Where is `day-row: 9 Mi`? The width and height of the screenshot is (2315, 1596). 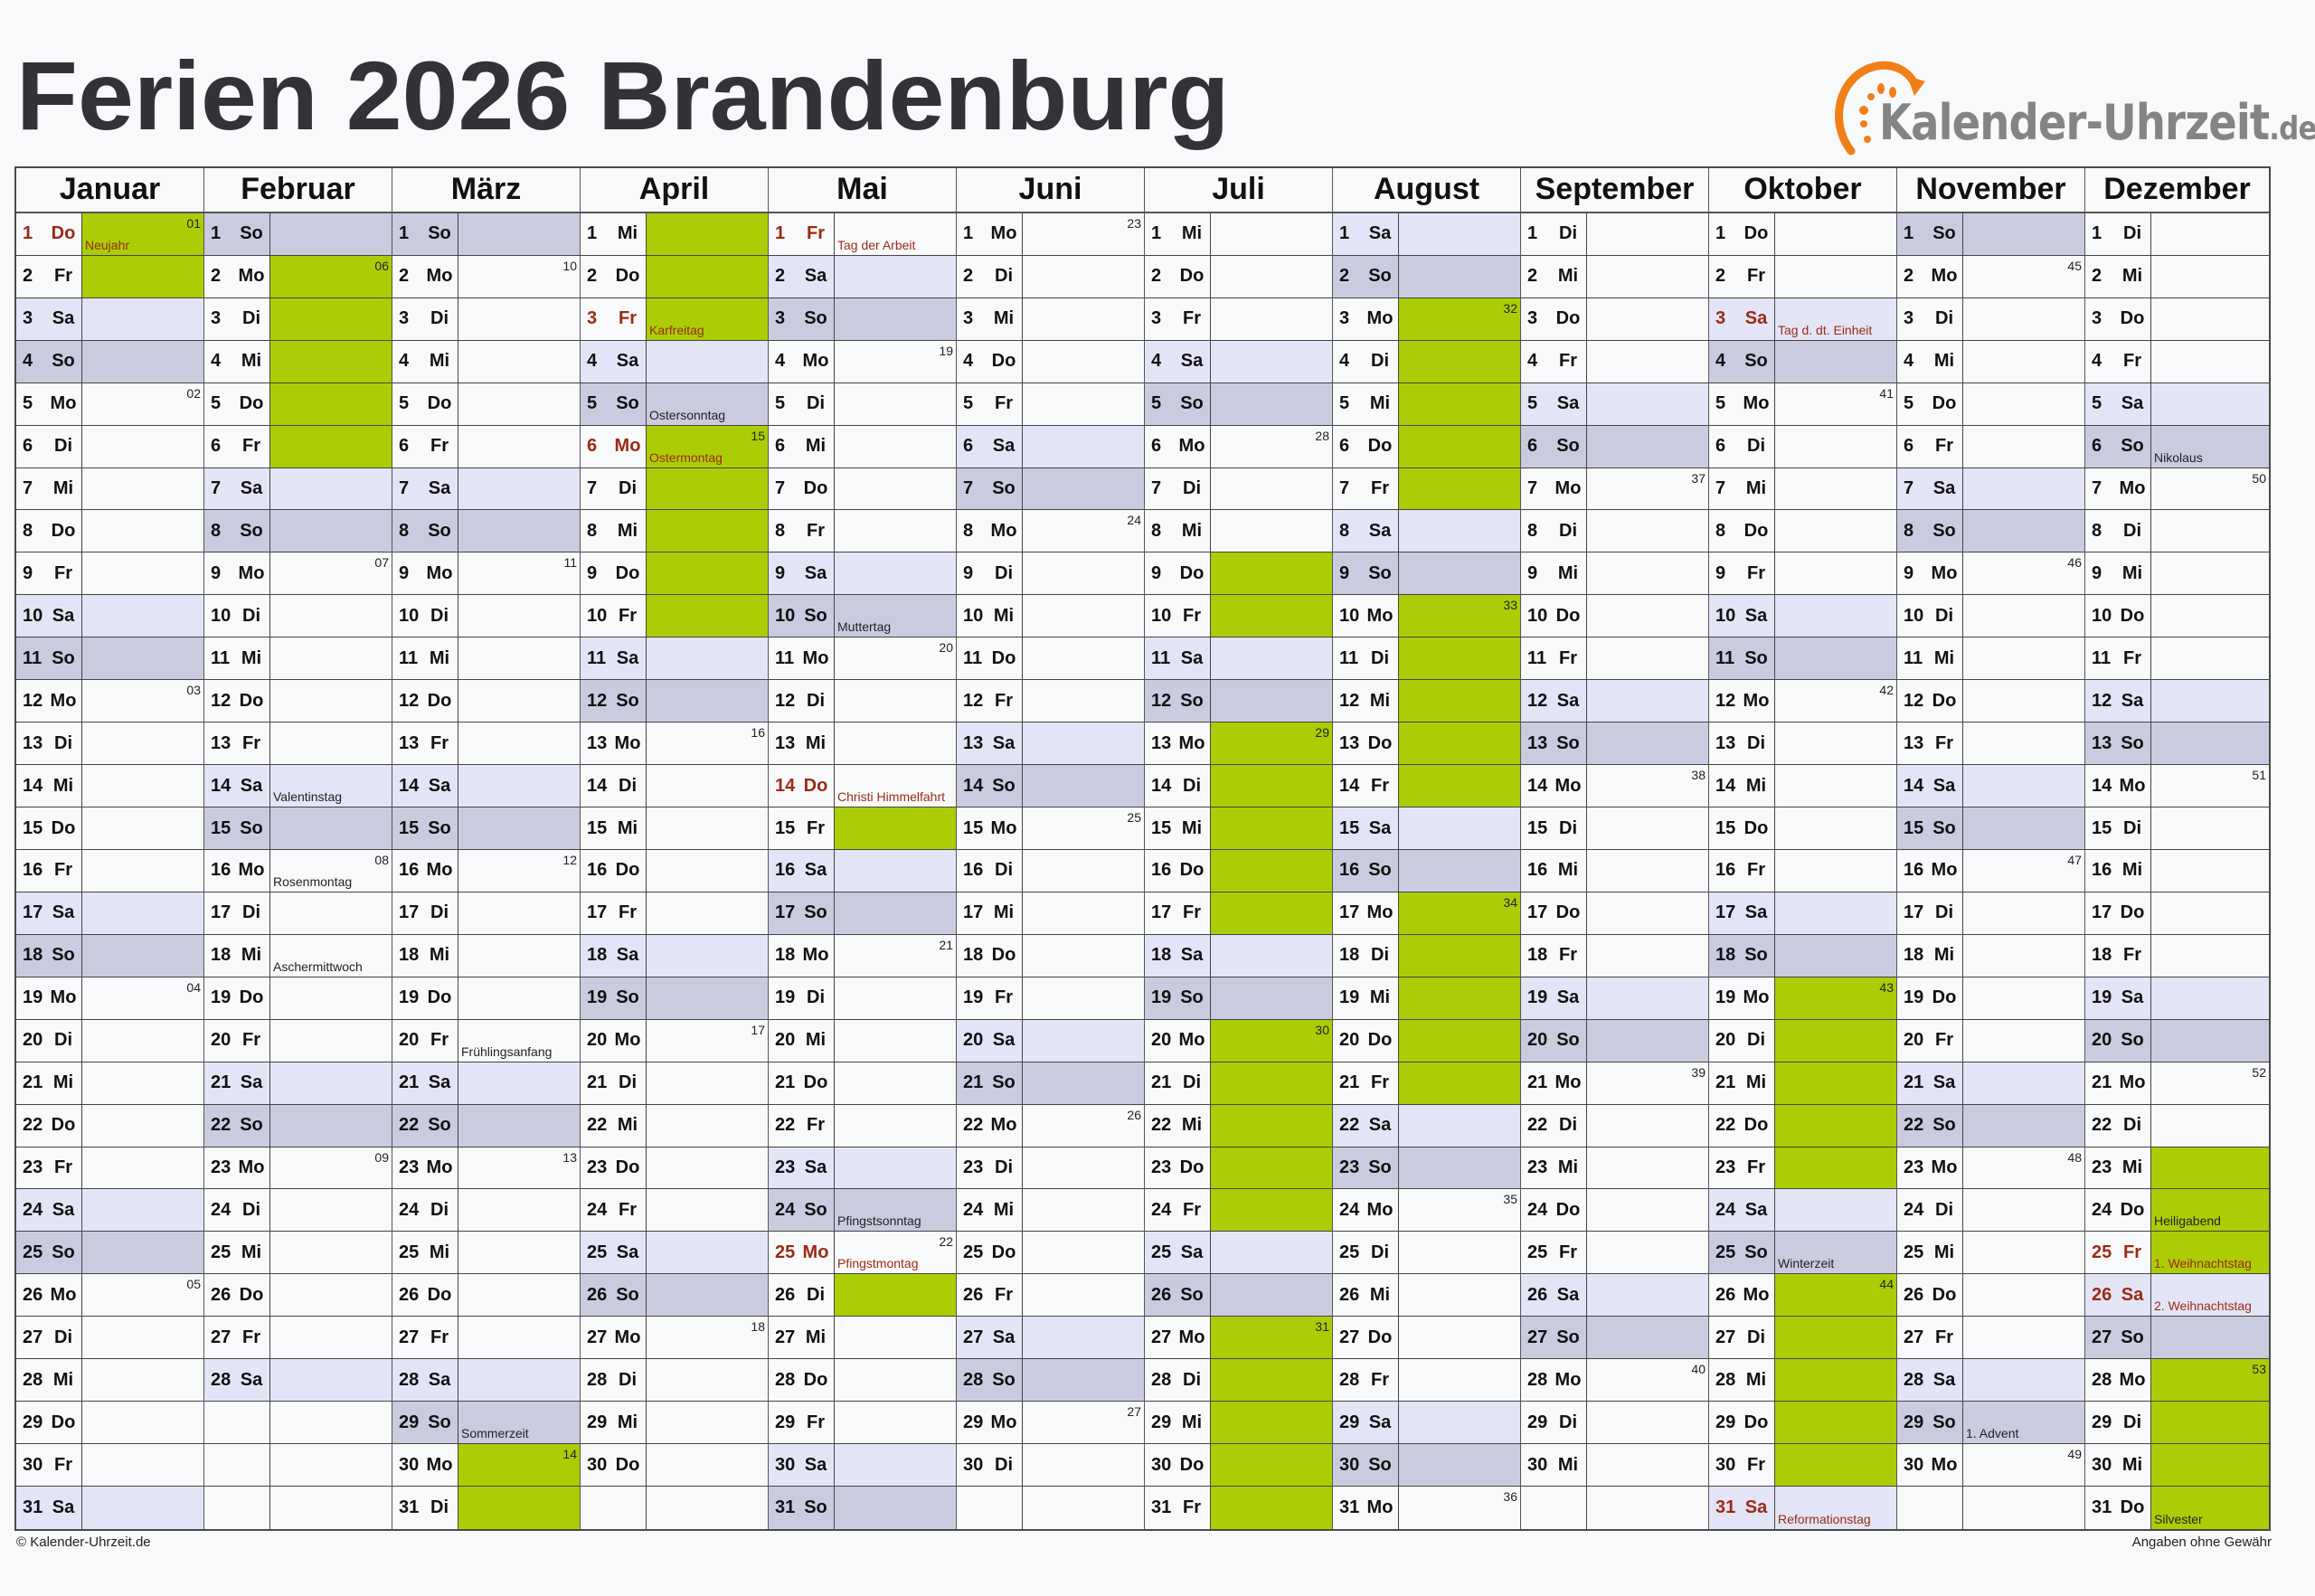
day-row: 9 Mi is located at coordinates (1614, 574).